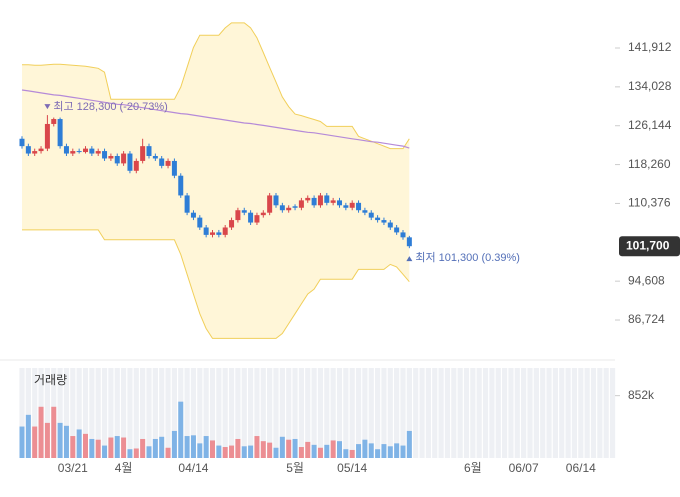 This screenshot has width=680, height=497. What do you see at coordinates (47, 107) in the screenshot?
I see `high-arrow` at bounding box center [47, 107].